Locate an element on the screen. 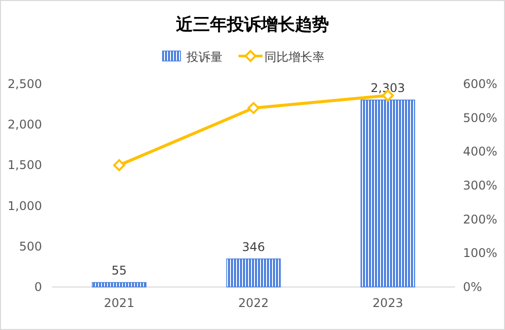 This screenshot has width=505, height=330. chart-title: 近三年投诉增长趋势 is located at coordinates (252, 25).